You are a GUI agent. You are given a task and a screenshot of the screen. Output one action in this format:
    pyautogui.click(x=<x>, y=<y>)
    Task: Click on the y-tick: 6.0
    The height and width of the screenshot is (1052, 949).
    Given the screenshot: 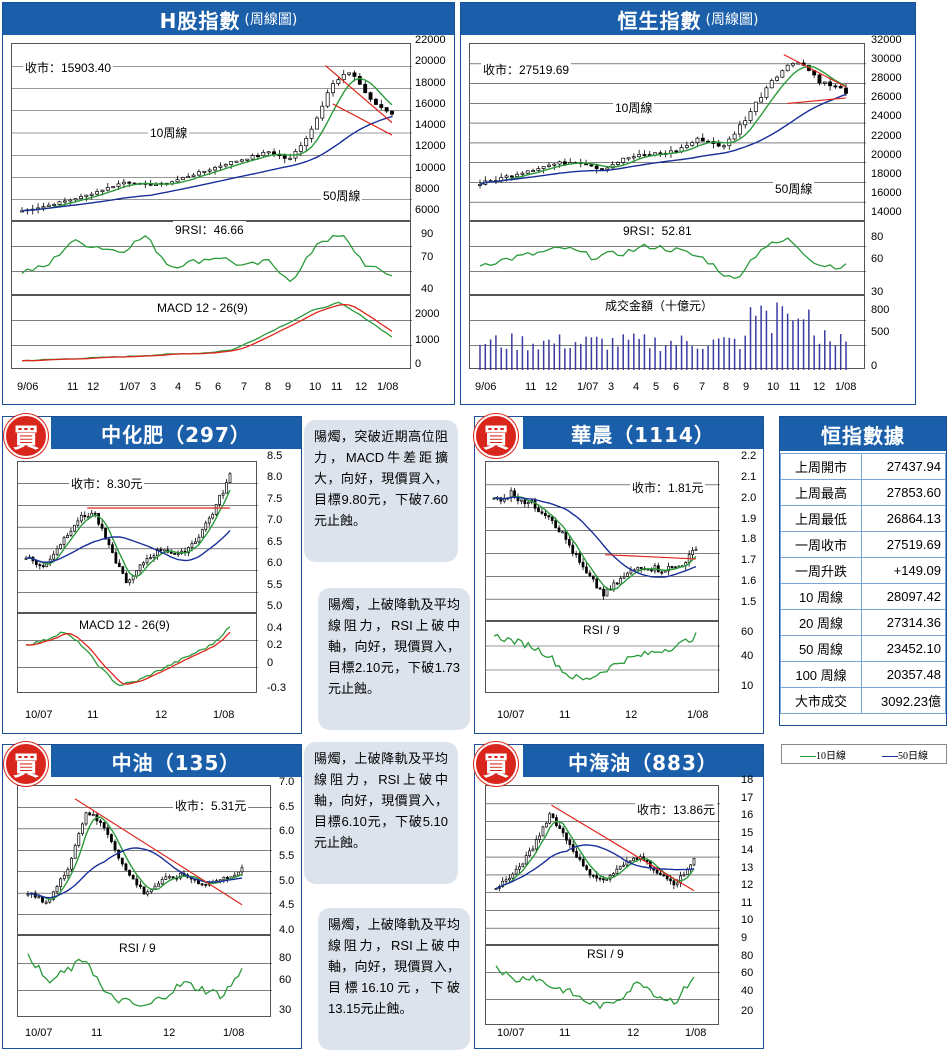 What is the action you would take?
    pyautogui.click(x=275, y=563)
    